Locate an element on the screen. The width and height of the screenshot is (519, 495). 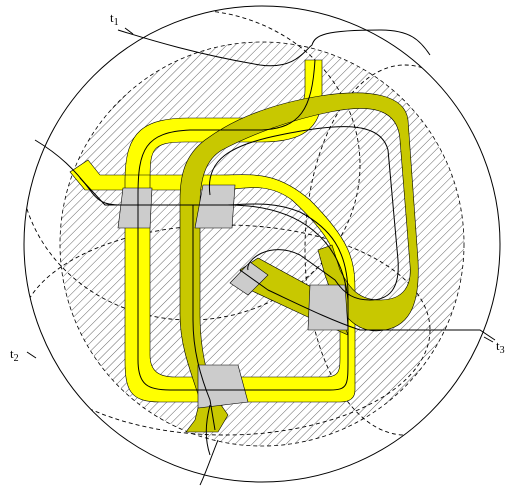
label-t1: t1 is located at coordinates (114, 19).